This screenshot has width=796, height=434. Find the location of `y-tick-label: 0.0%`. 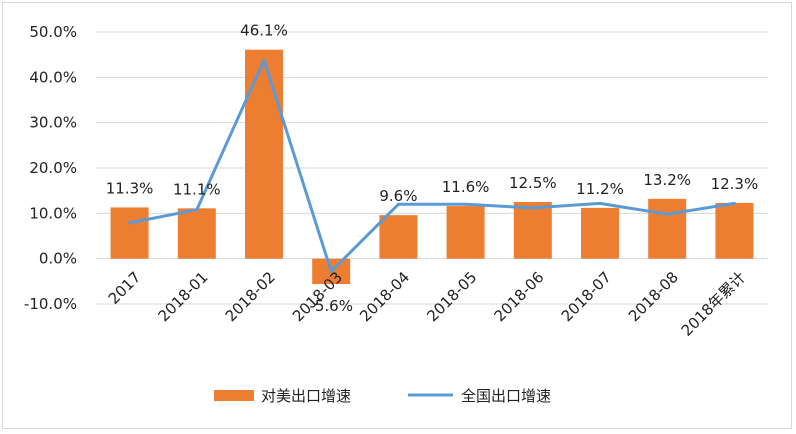

y-tick-label: 0.0% is located at coordinates (58, 259).